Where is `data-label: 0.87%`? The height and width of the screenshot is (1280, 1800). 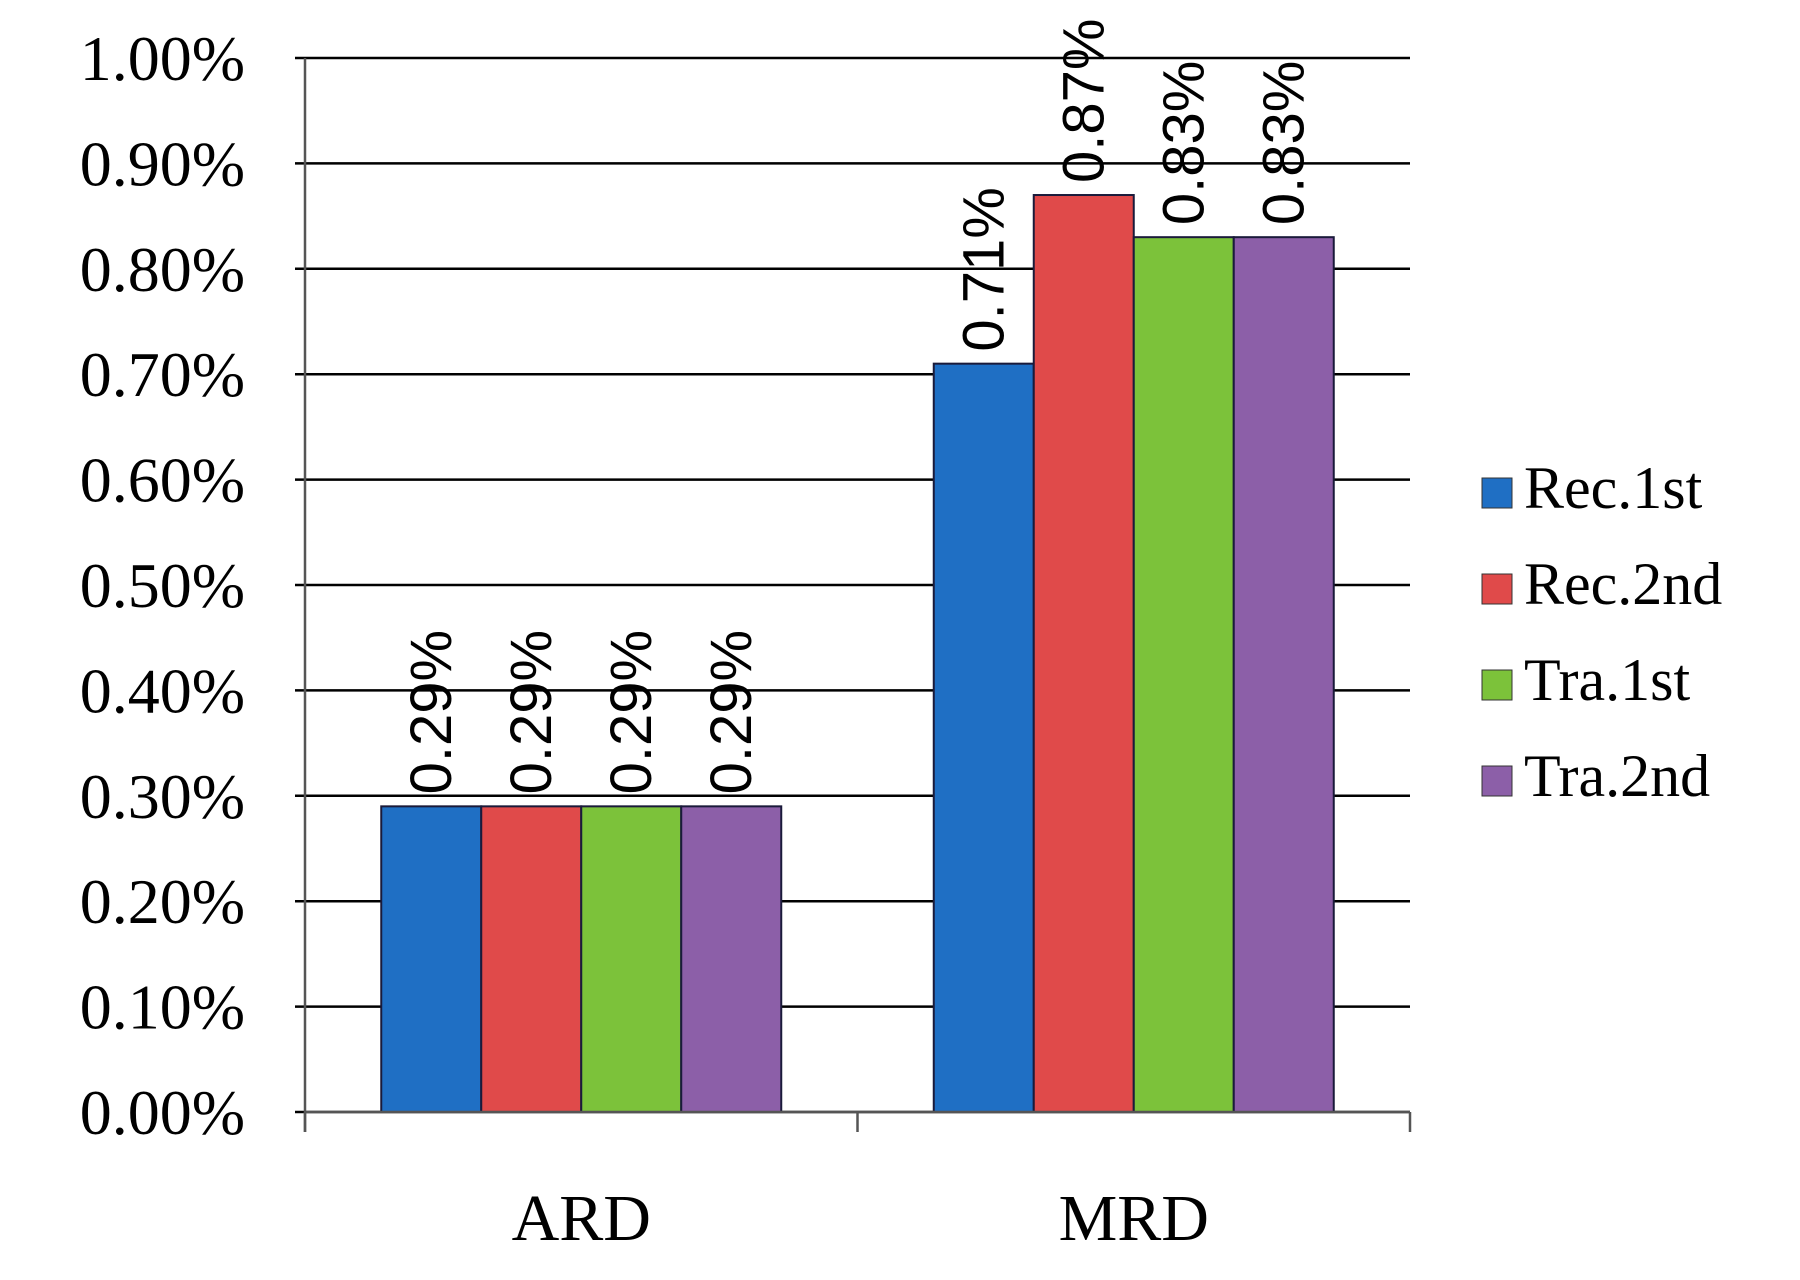
data-label: 0.87% is located at coordinates (1084, 101).